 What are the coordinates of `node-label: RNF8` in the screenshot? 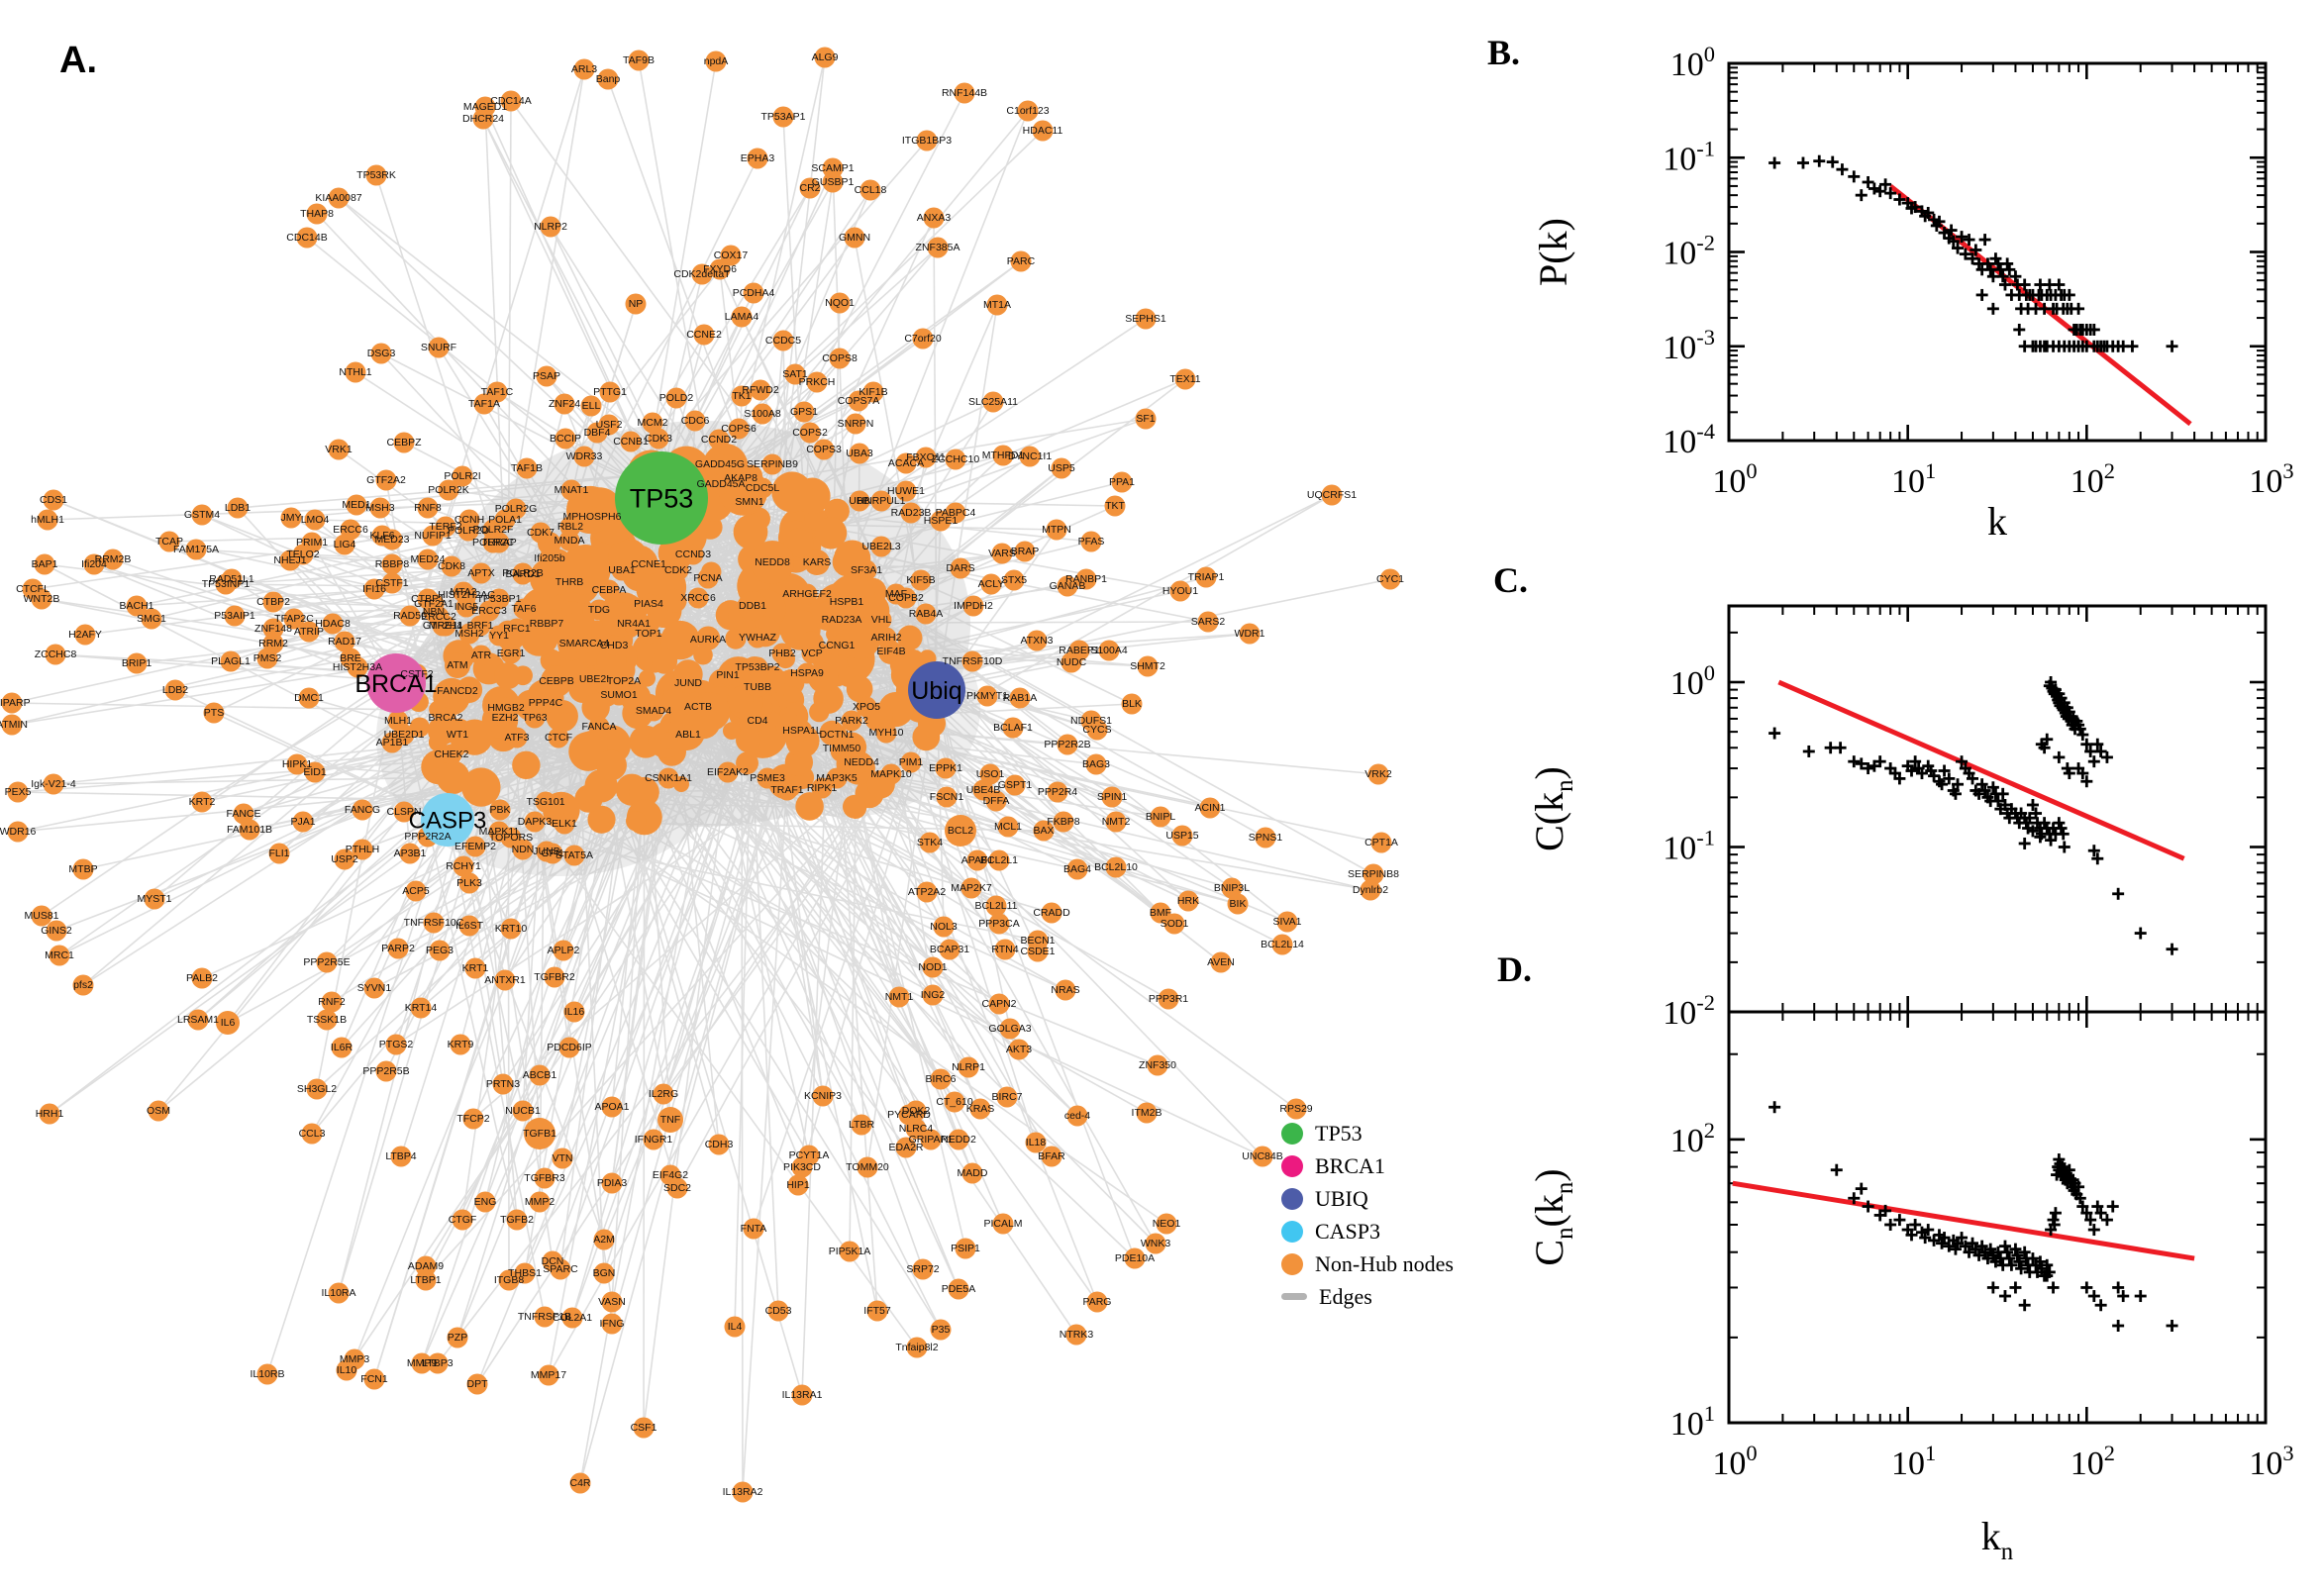 It's located at (428, 508).